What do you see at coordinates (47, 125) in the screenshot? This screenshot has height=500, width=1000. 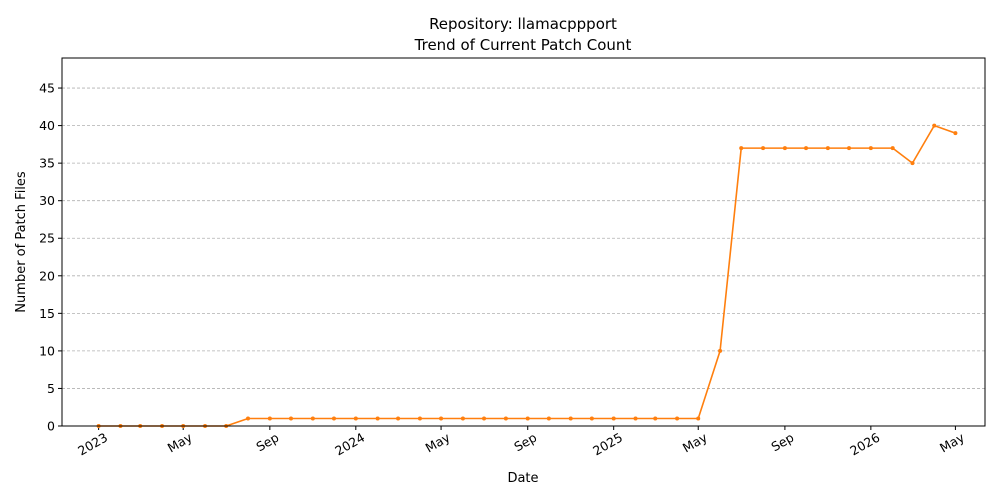 I see `y-tick-label: 40` at bounding box center [47, 125].